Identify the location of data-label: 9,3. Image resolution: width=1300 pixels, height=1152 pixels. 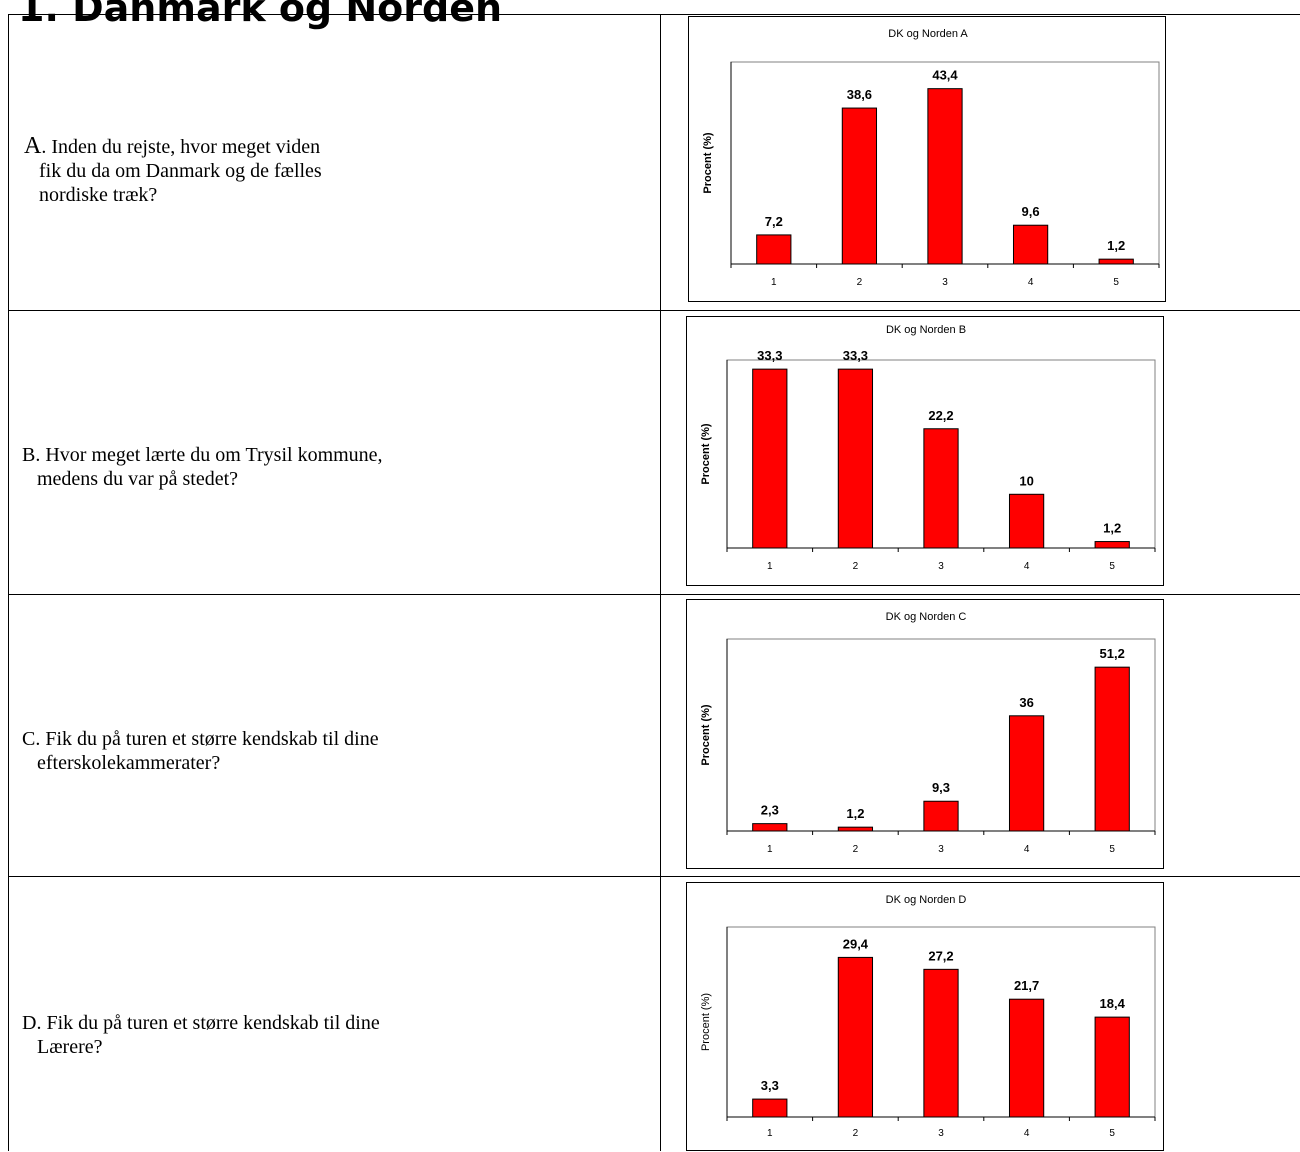
(941, 787).